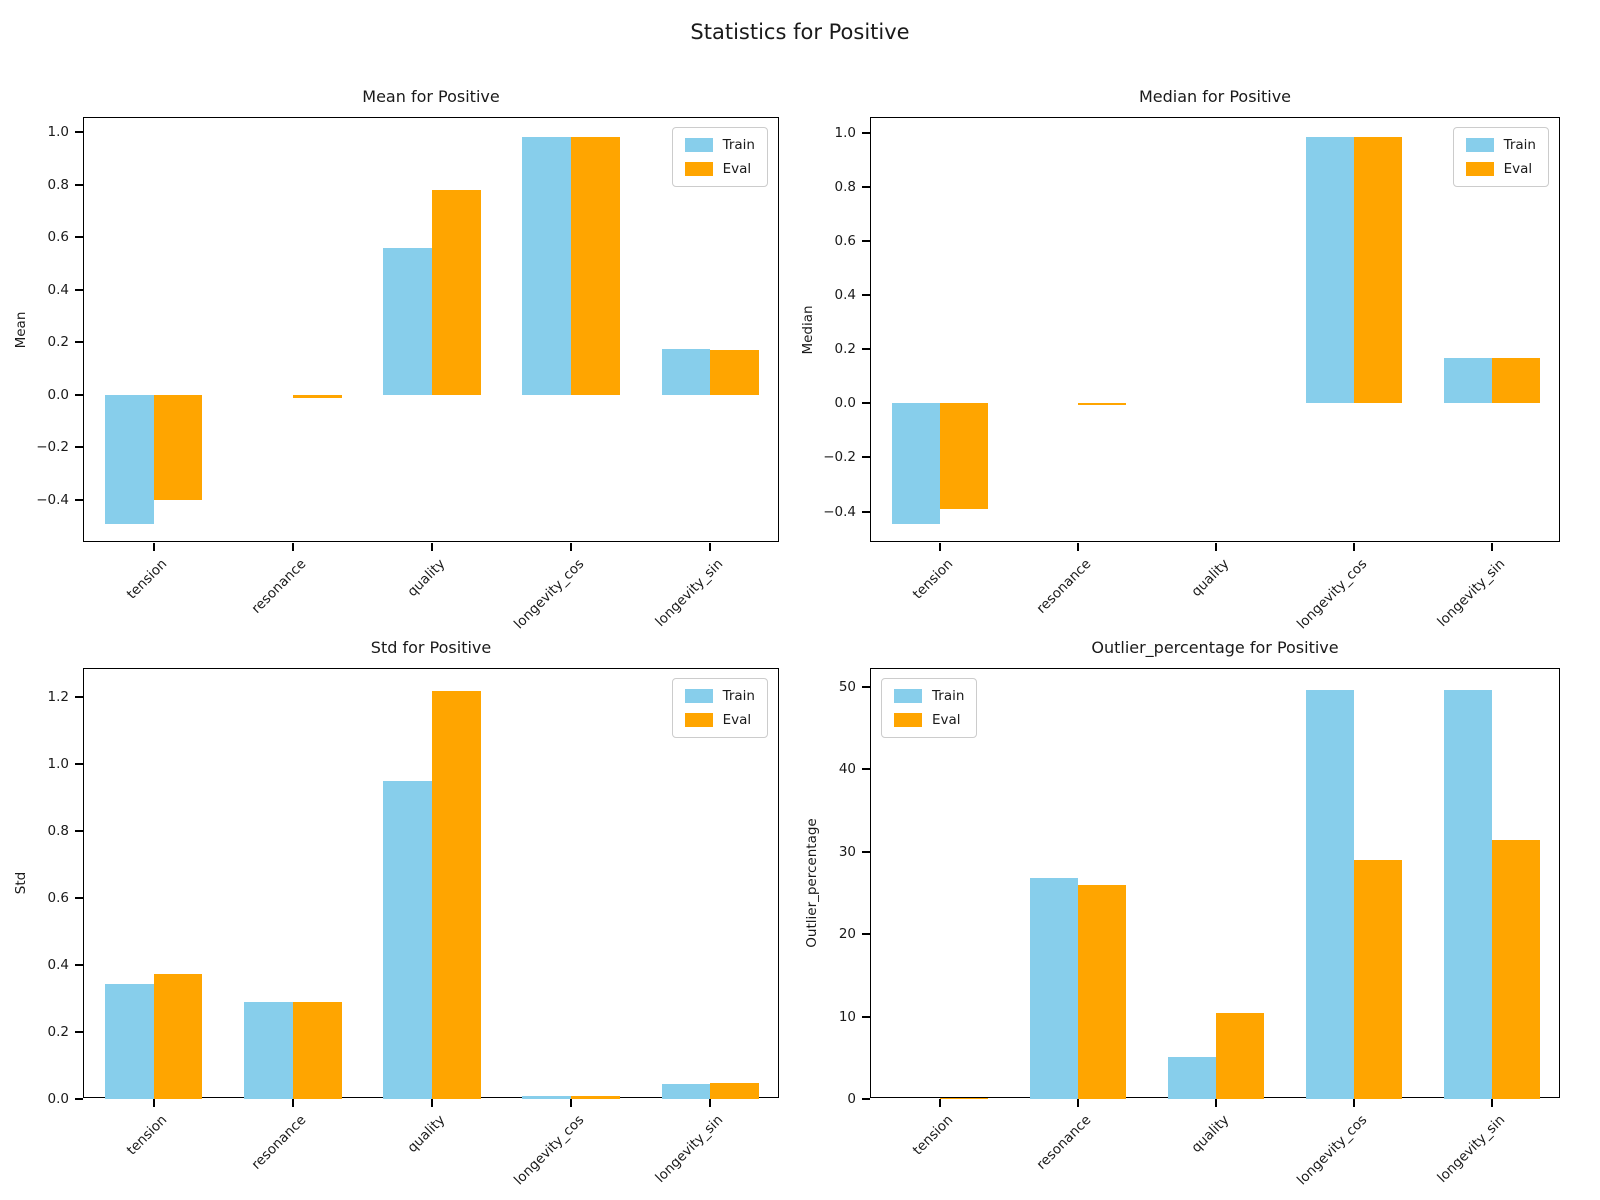  What do you see at coordinates (58, 697) in the screenshot?
I see `y-tick-label: 1.2` at bounding box center [58, 697].